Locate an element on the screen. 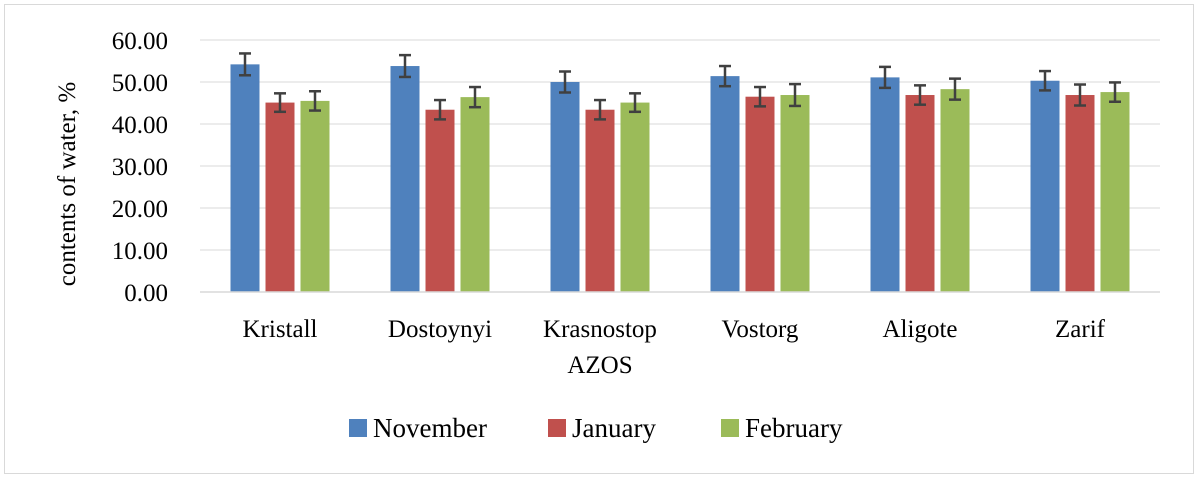  y-axis: 0.00 10.00 20.00 30.00 40.00 50.00 60.00 is located at coordinates (140, 167).